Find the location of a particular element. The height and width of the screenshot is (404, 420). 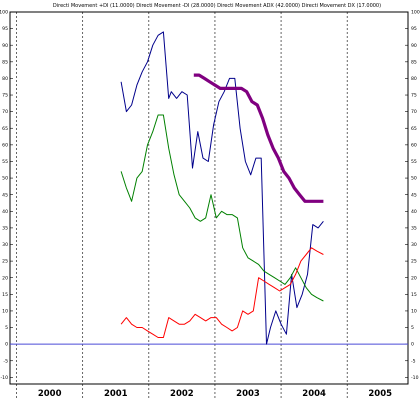

x-tick-label: 2003 is located at coordinates (248, 394).